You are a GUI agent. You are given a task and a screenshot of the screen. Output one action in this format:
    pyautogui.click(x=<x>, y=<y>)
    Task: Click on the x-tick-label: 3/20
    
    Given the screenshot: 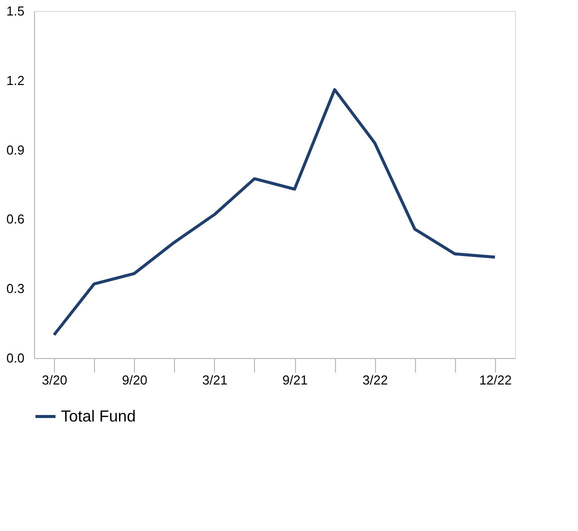 What is the action you would take?
    pyautogui.click(x=55, y=380)
    